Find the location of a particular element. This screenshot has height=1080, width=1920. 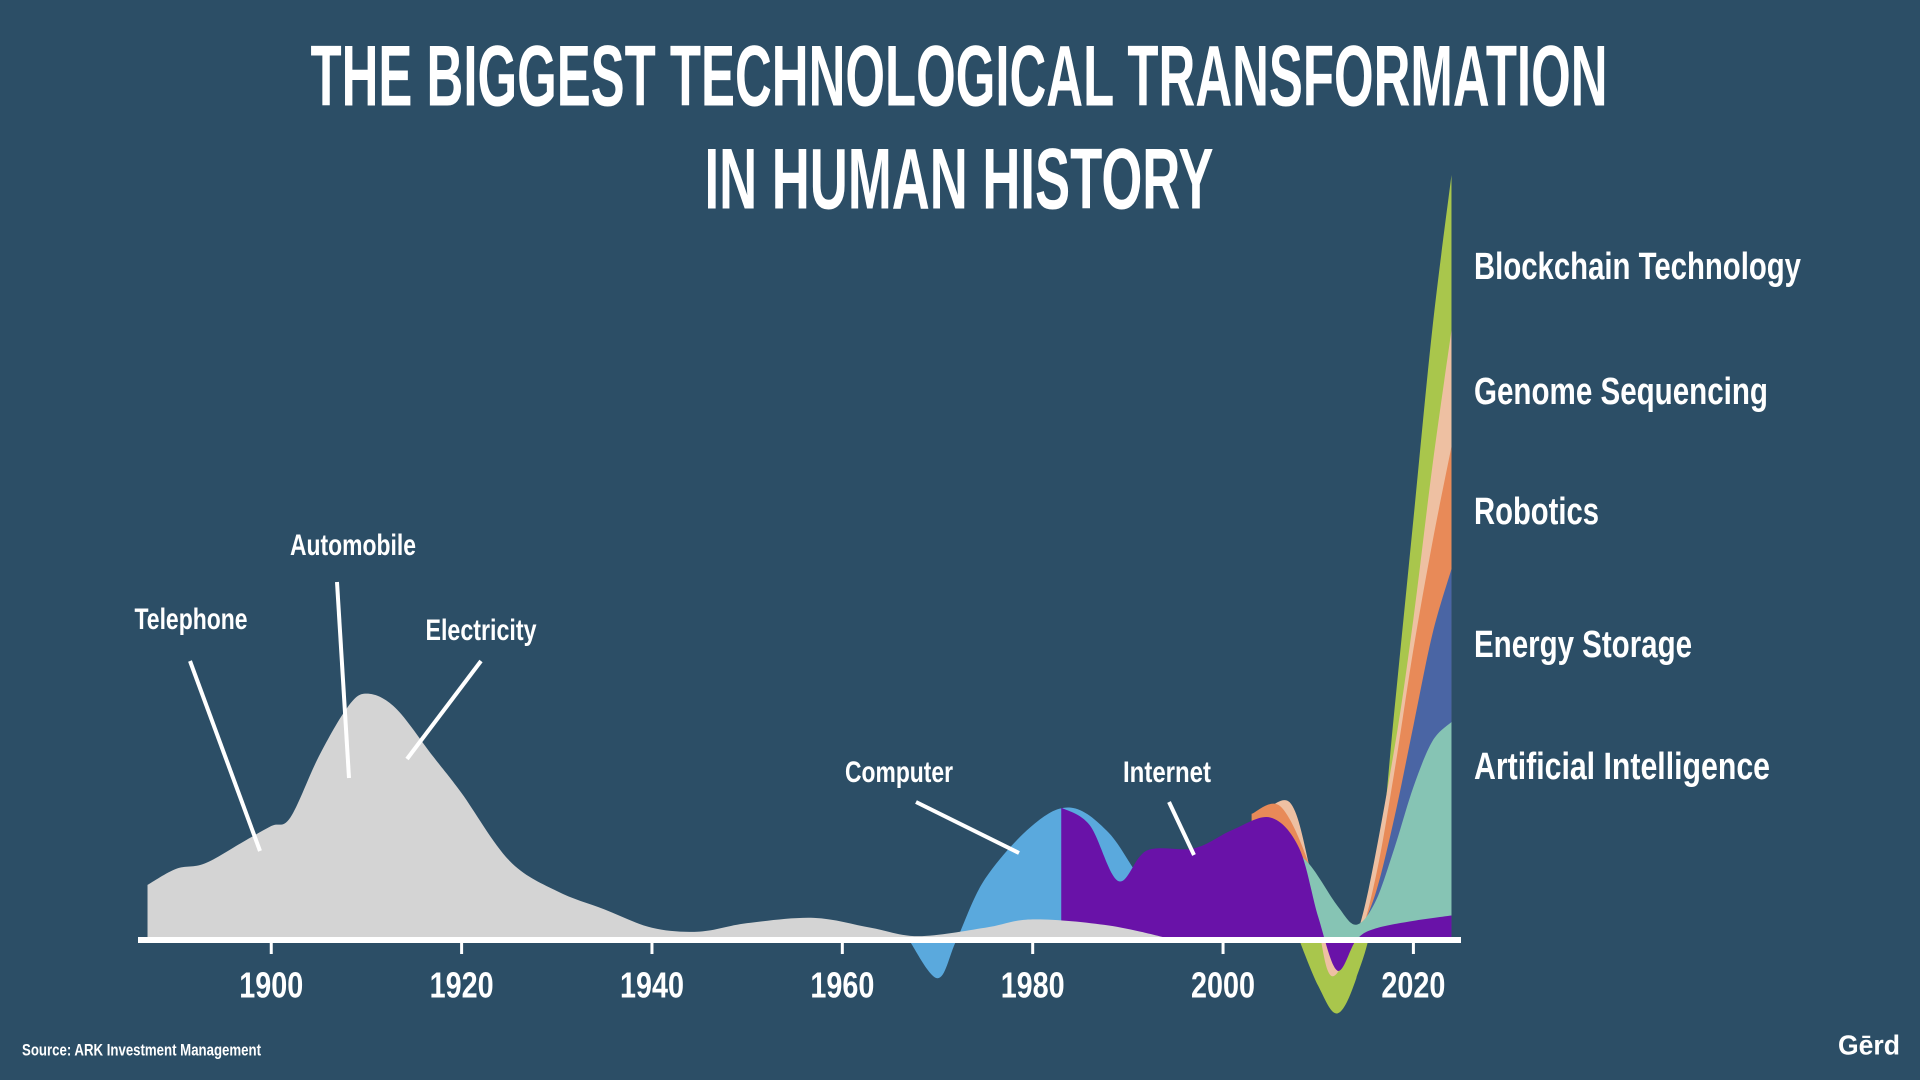

x-tick-label: 1980 is located at coordinates (1033, 985).